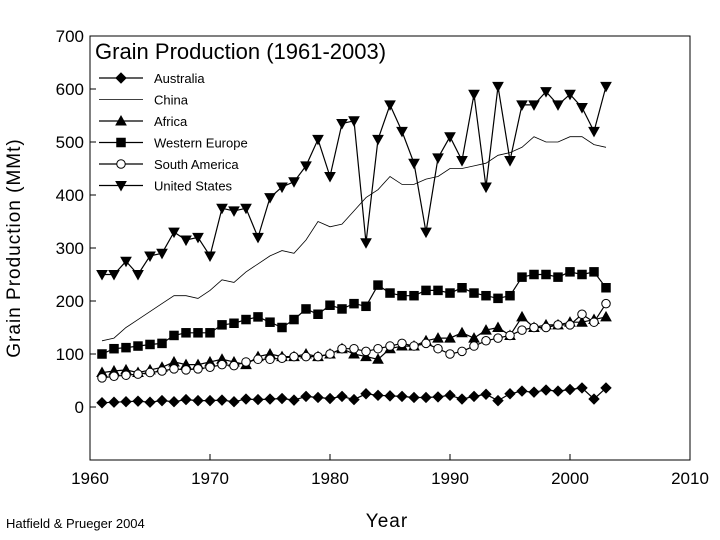  What do you see at coordinates (179, 78) in the screenshot?
I see `legend-label: Australia` at bounding box center [179, 78].